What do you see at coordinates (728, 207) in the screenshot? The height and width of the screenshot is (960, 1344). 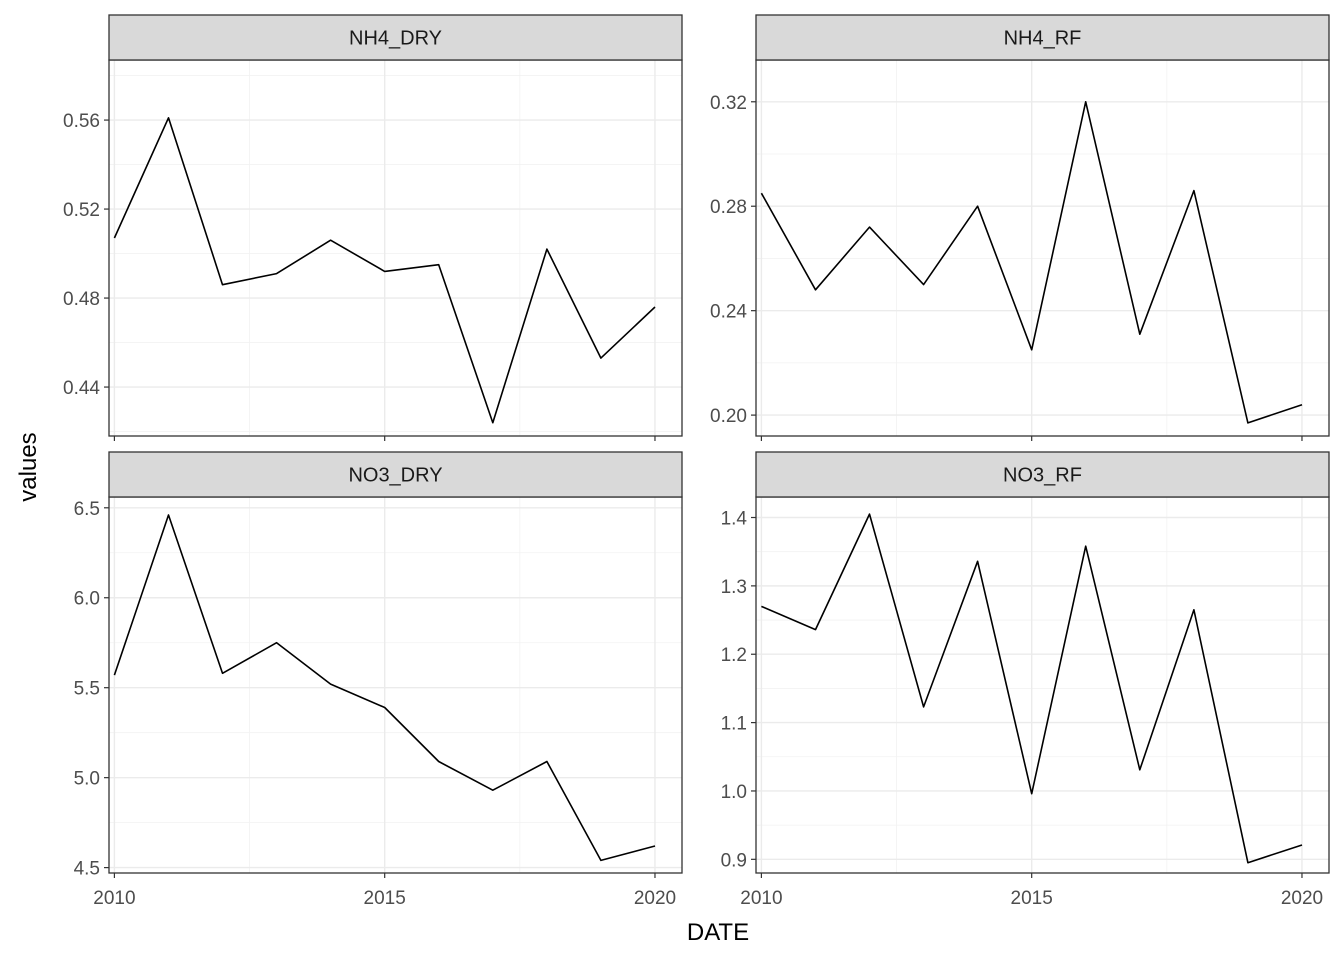 I see `y-tick-label: 0.28` at bounding box center [728, 207].